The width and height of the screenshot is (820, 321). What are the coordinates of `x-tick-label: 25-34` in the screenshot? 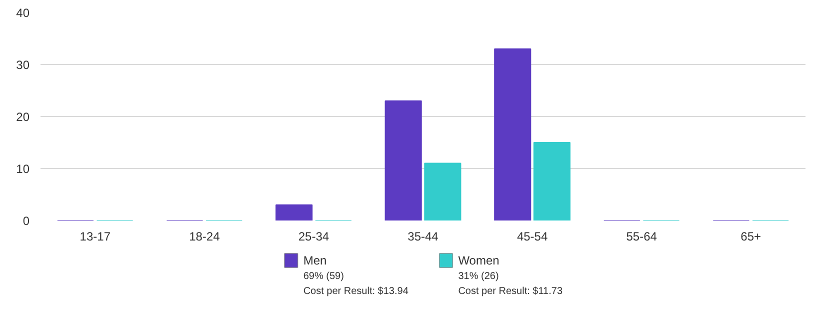 It's located at (314, 237).